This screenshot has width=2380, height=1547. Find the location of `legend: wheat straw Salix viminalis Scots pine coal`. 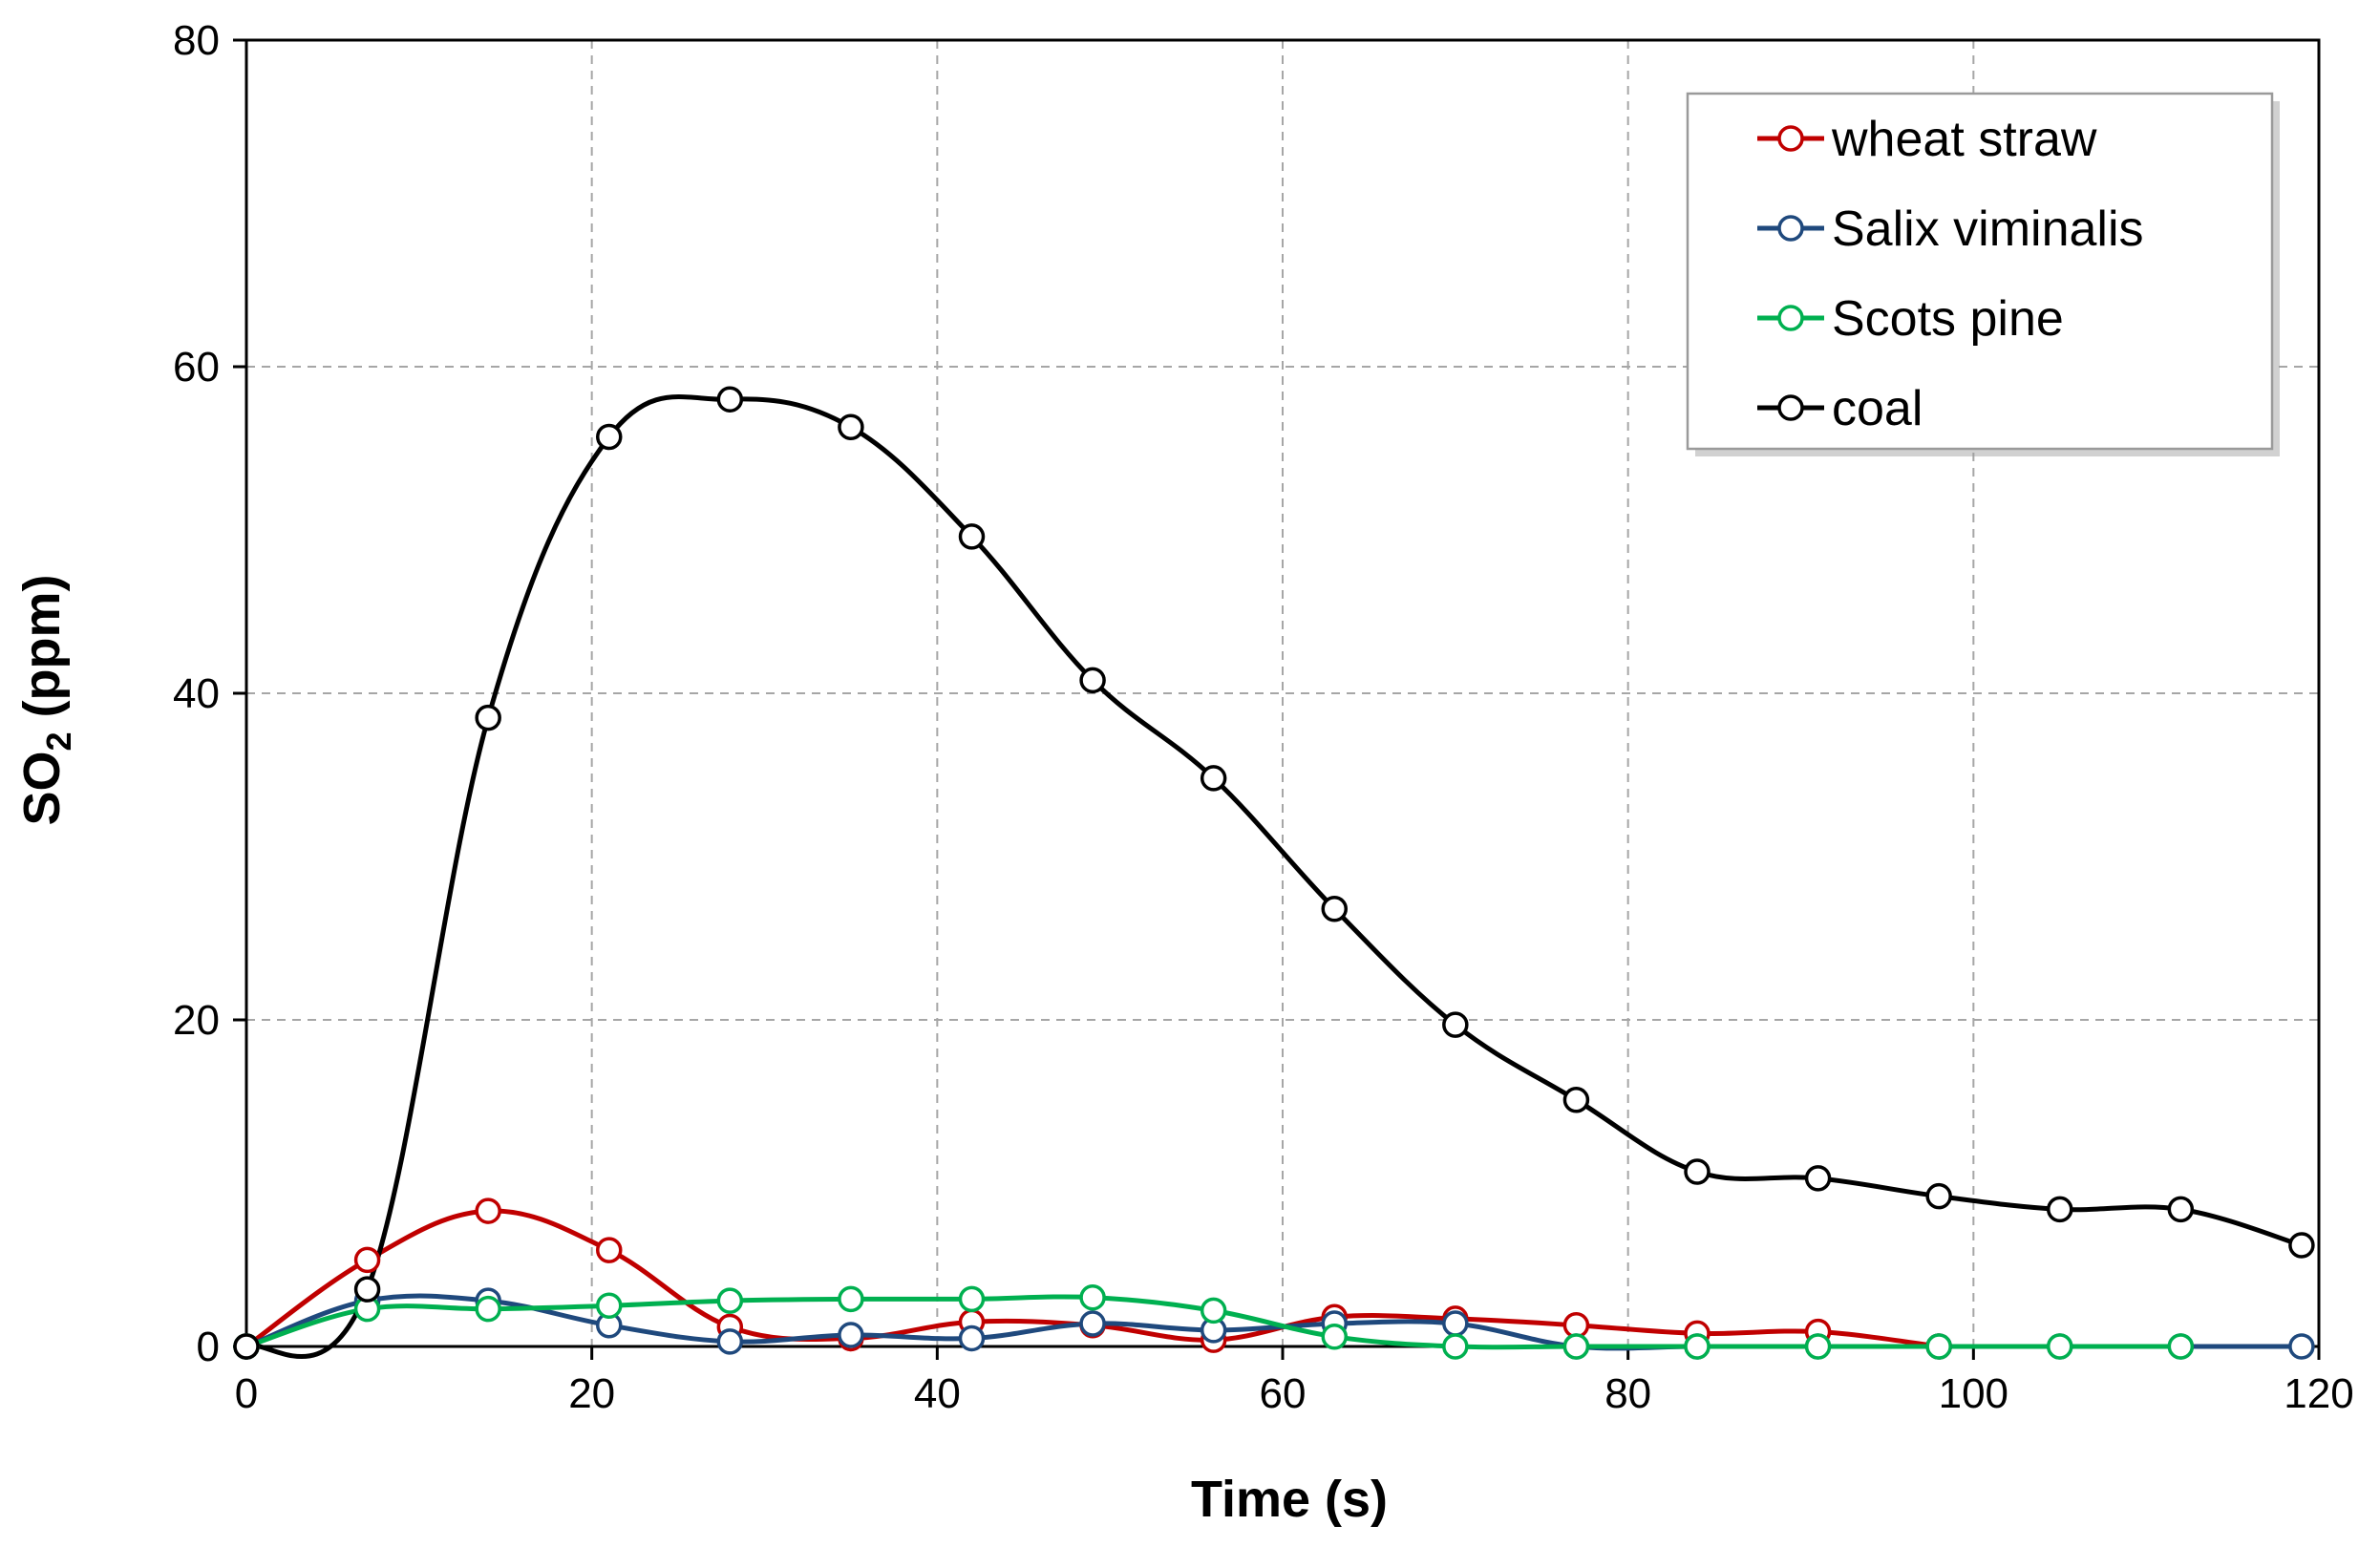

legend: wheat straw Salix viminalis Scots pine coal is located at coordinates (1983, 274).